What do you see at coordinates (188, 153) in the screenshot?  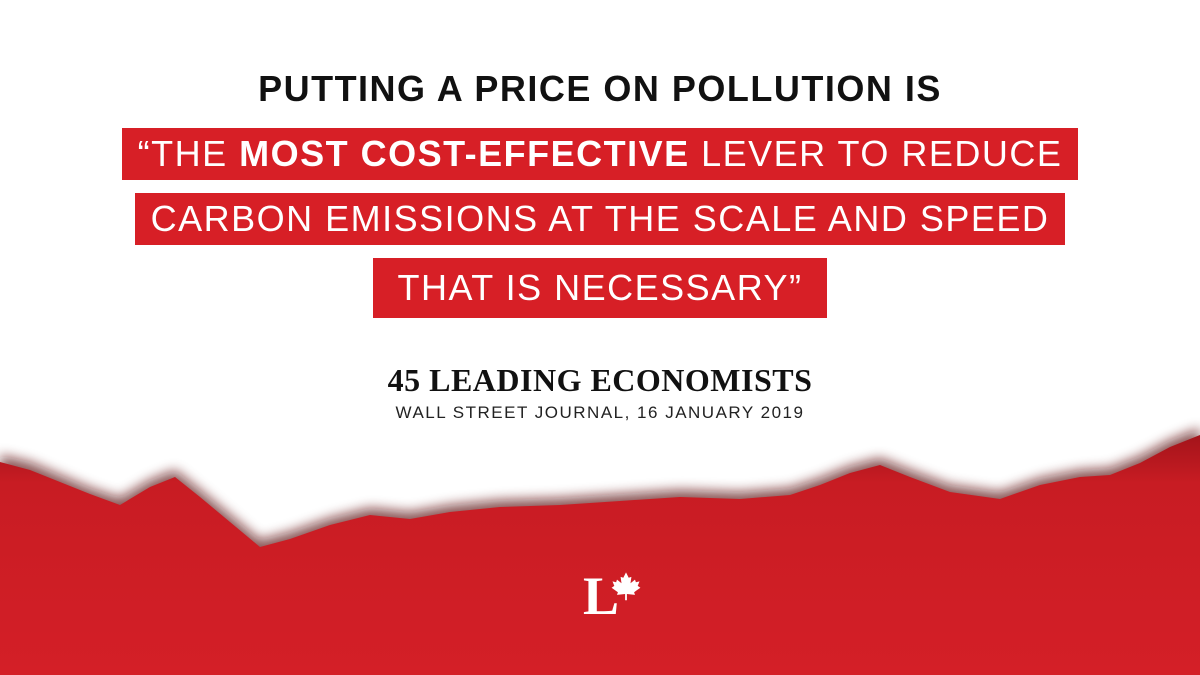 I see `quote-text: “THE` at bounding box center [188, 153].